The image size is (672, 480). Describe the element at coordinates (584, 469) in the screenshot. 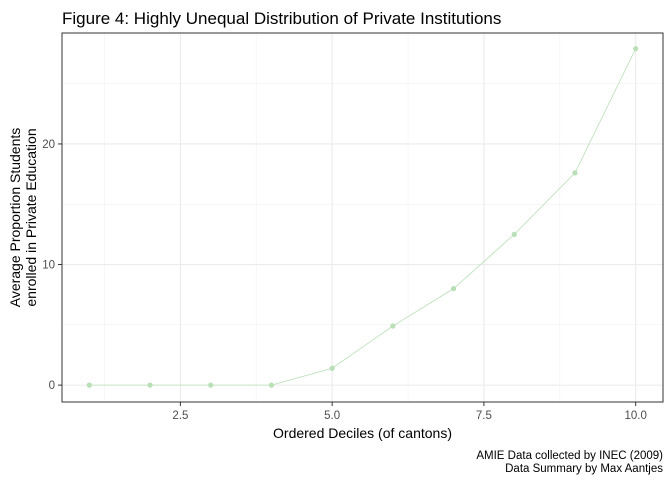

I see `caption-line2: Data Summary by Max Aantjes` at that location.